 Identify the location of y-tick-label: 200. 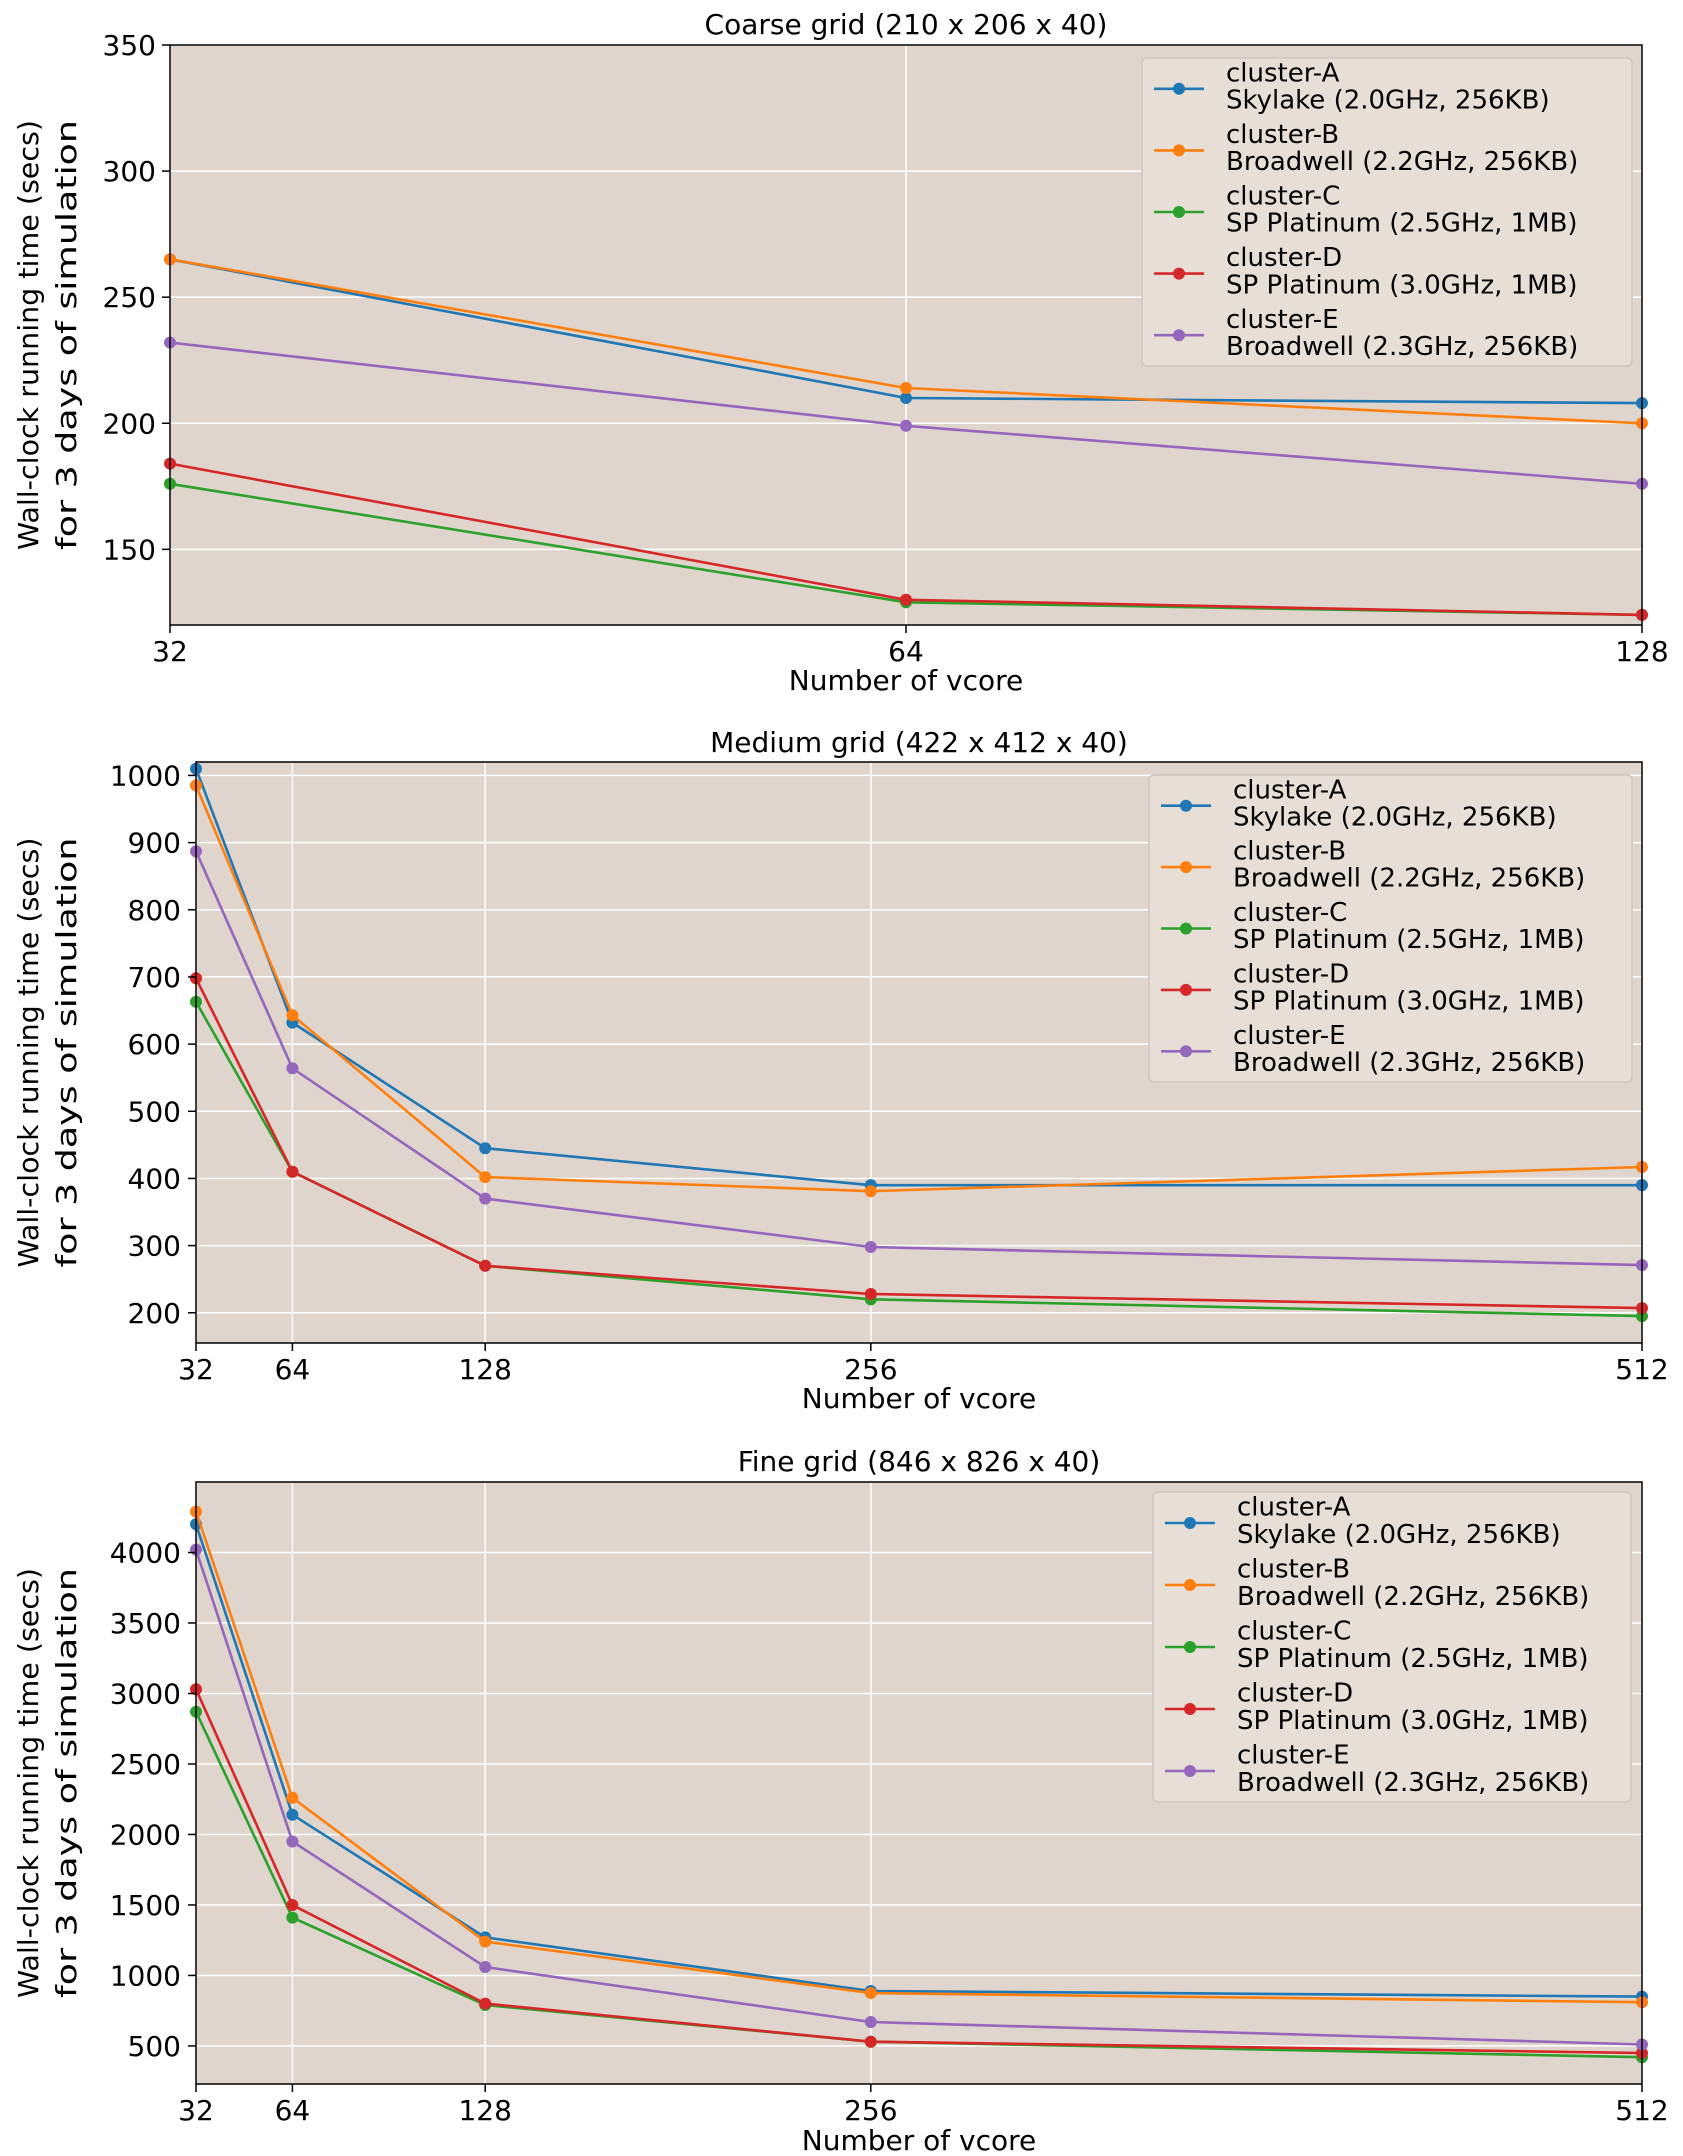
(154, 1313).